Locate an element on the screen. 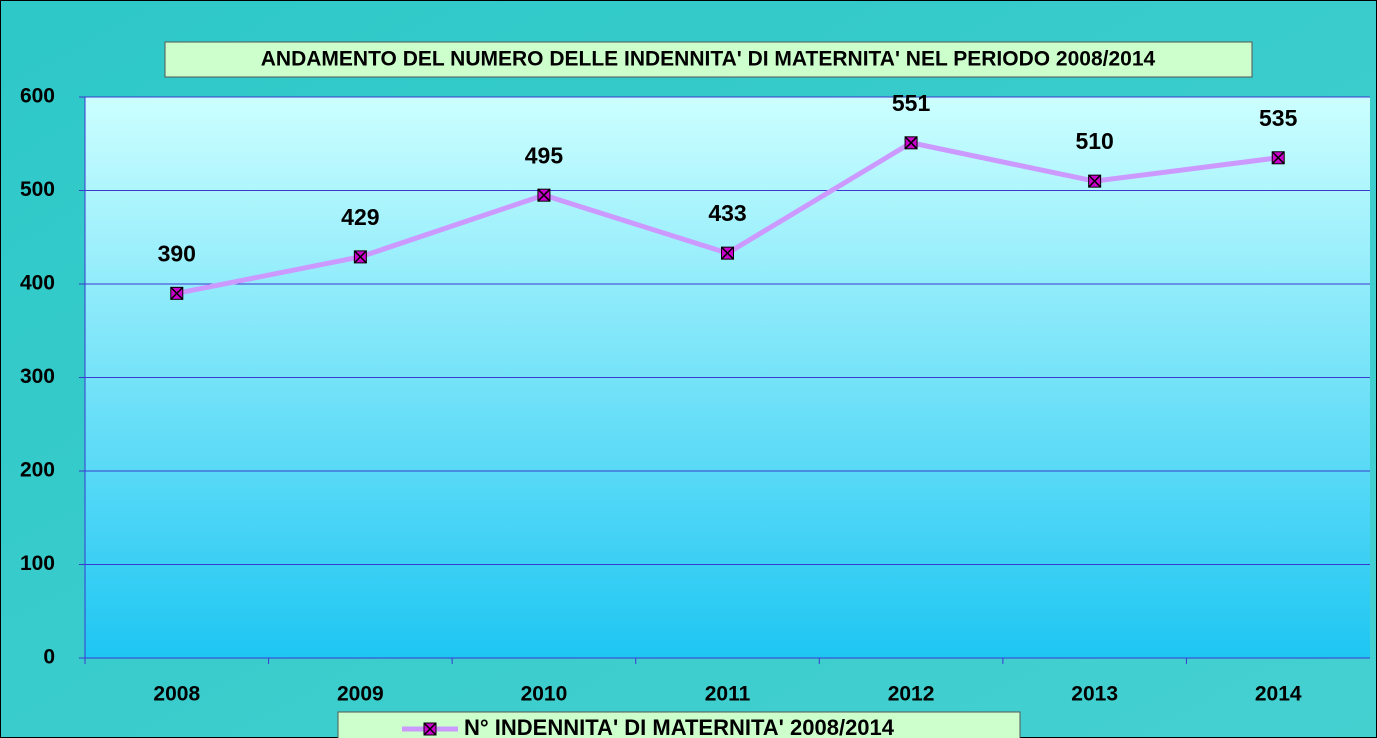 The width and height of the screenshot is (1377, 738). x-tick-label: 2009 is located at coordinates (360, 694).